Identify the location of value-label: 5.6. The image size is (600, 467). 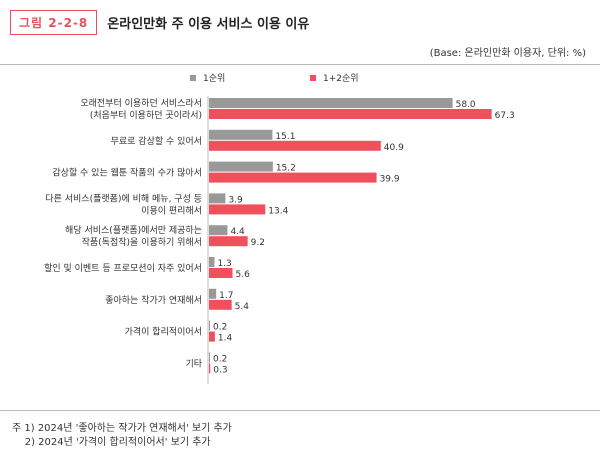
(243, 275).